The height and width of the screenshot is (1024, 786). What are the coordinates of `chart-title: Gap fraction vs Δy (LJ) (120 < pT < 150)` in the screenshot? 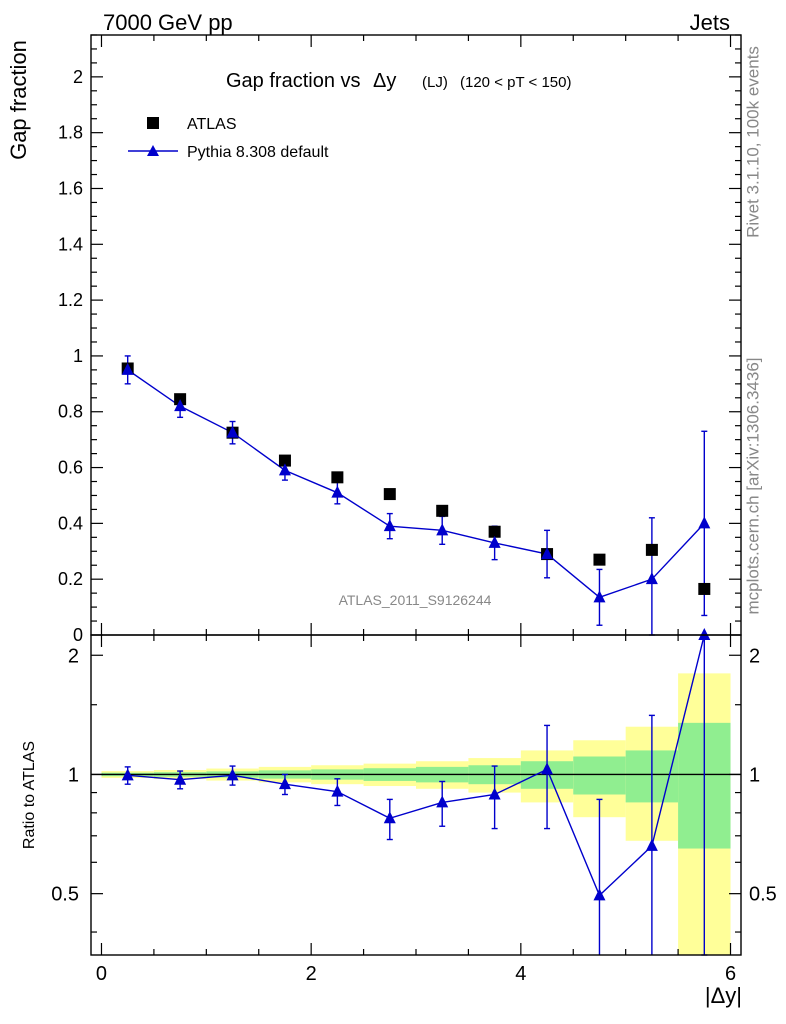 It's located at (398, 81).